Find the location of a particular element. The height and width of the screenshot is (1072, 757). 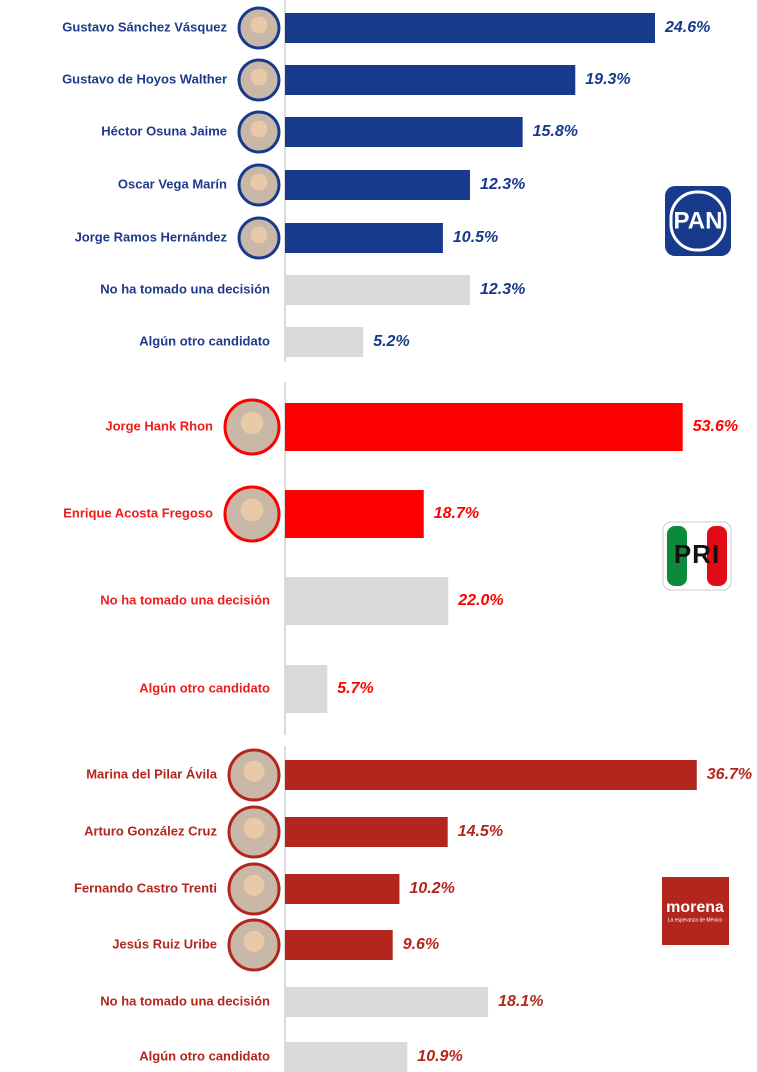

category-label: Marina del Pilar Ávila is located at coordinates (152, 773).